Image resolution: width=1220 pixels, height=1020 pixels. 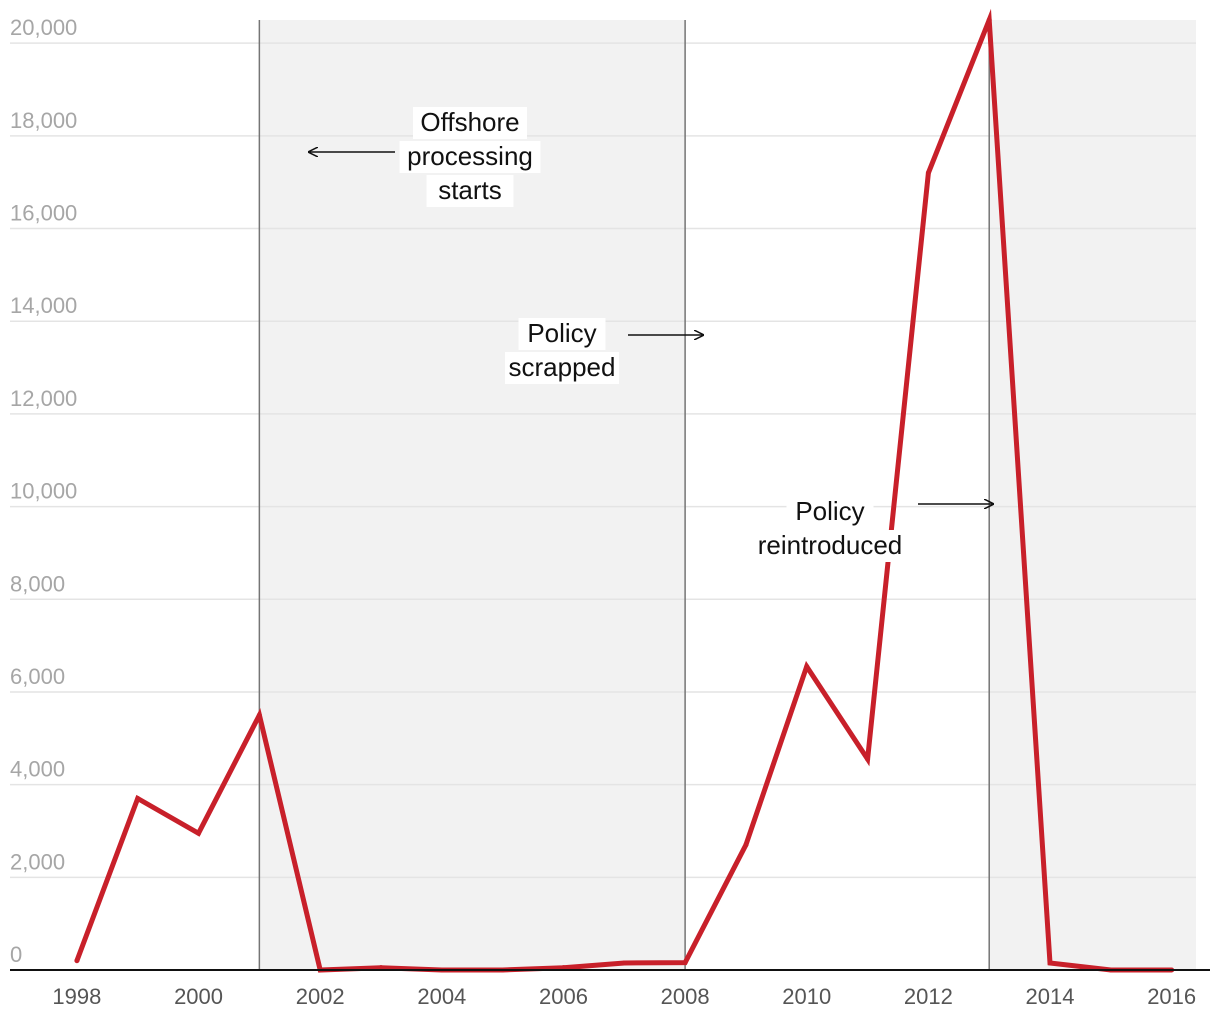 What do you see at coordinates (604, 351) in the screenshot?
I see `annotation-1: Policy scrapped` at bounding box center [604, 351].